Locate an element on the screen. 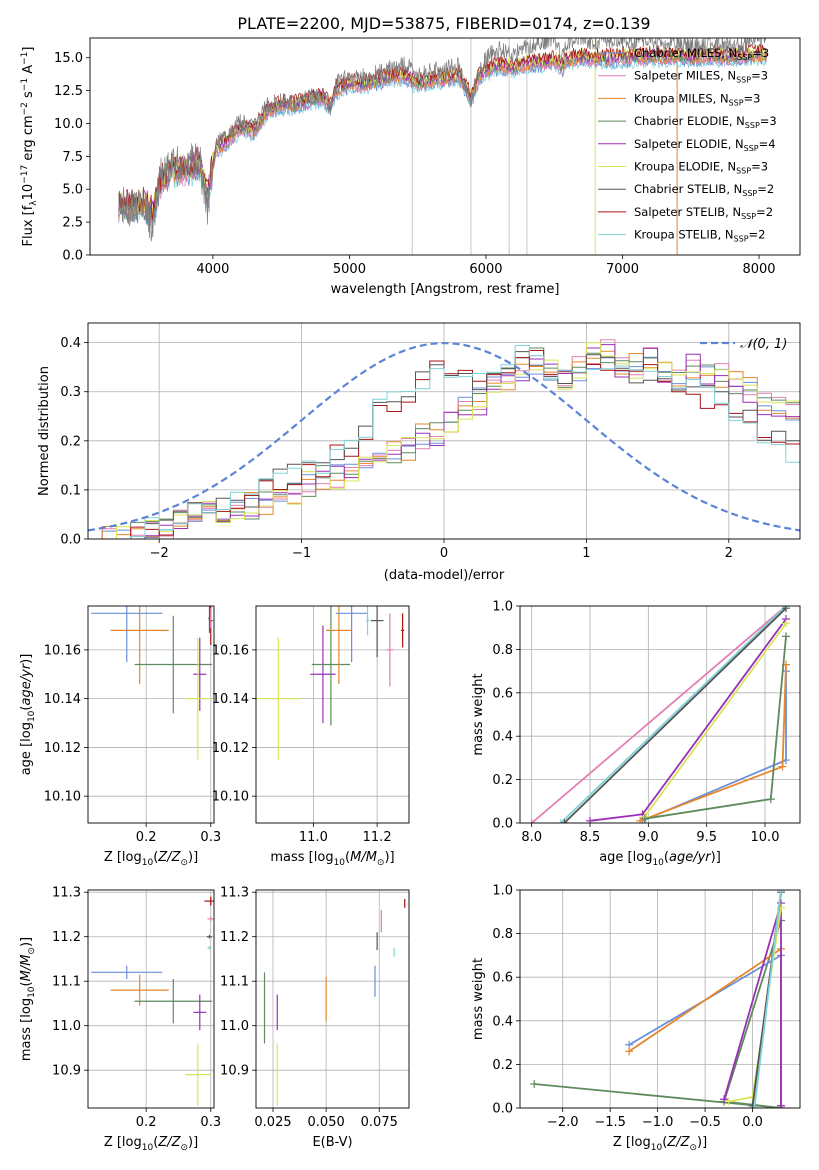 This screenshot has width=819, height=1170. y-tick-label: 0.8 is located at coordinates (502, 650).